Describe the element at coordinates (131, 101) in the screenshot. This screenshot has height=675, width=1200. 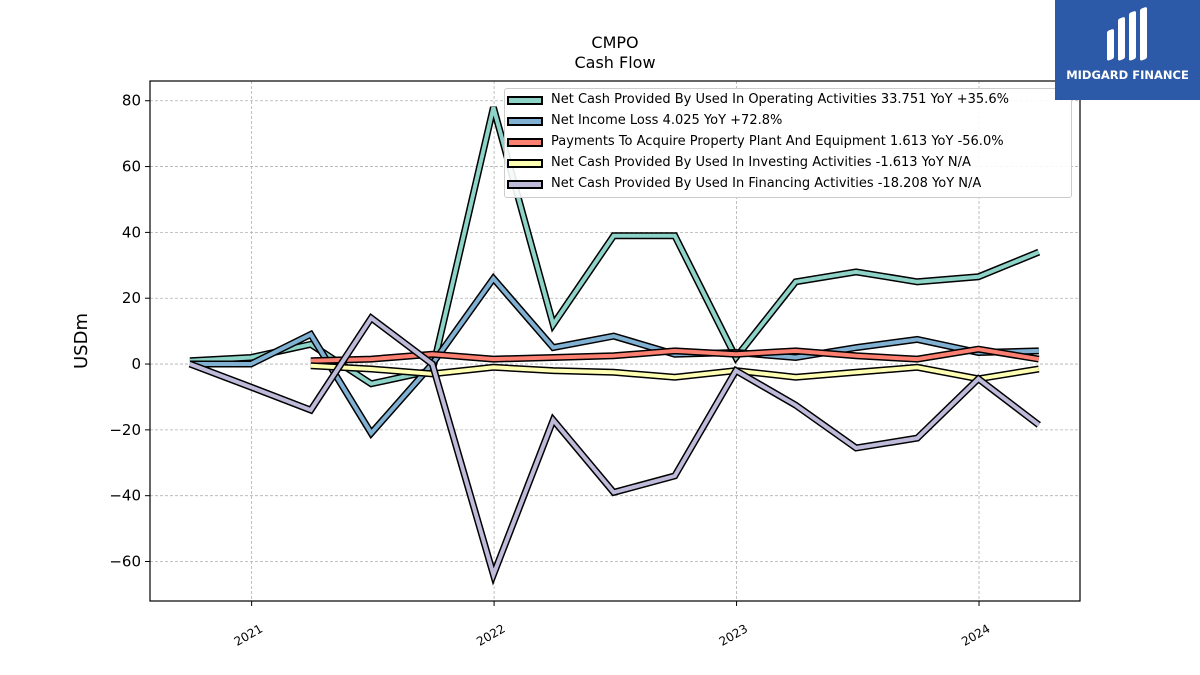
I see `y-tick-label: 80` at that location.